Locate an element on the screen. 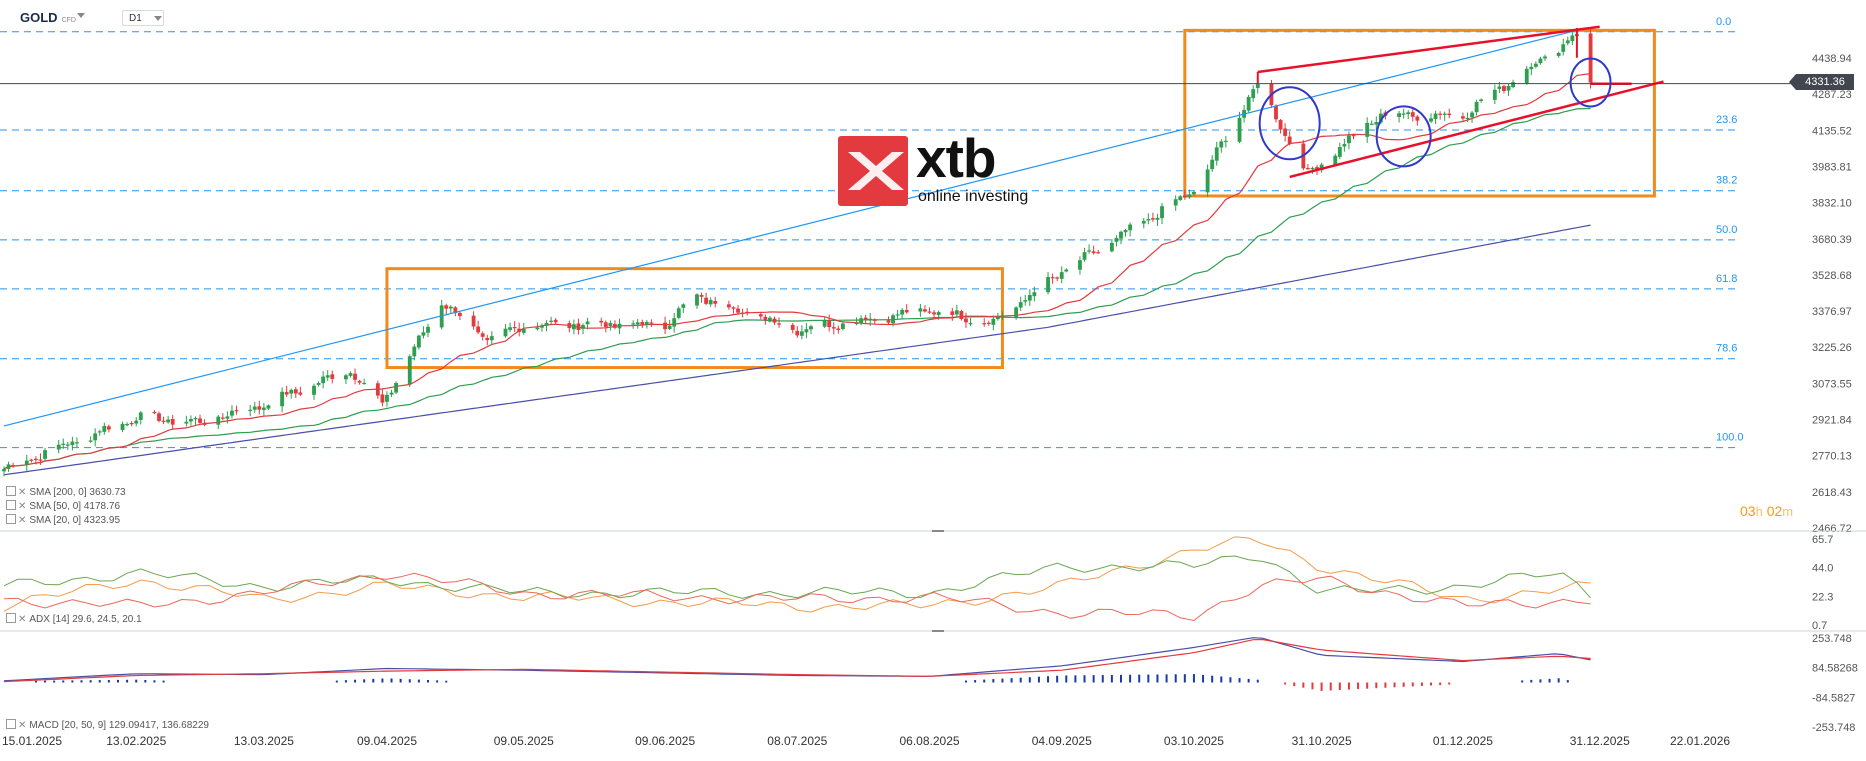  legend-text: SMA [200, 0] 3630.73 is located at coordinates (77, 492).